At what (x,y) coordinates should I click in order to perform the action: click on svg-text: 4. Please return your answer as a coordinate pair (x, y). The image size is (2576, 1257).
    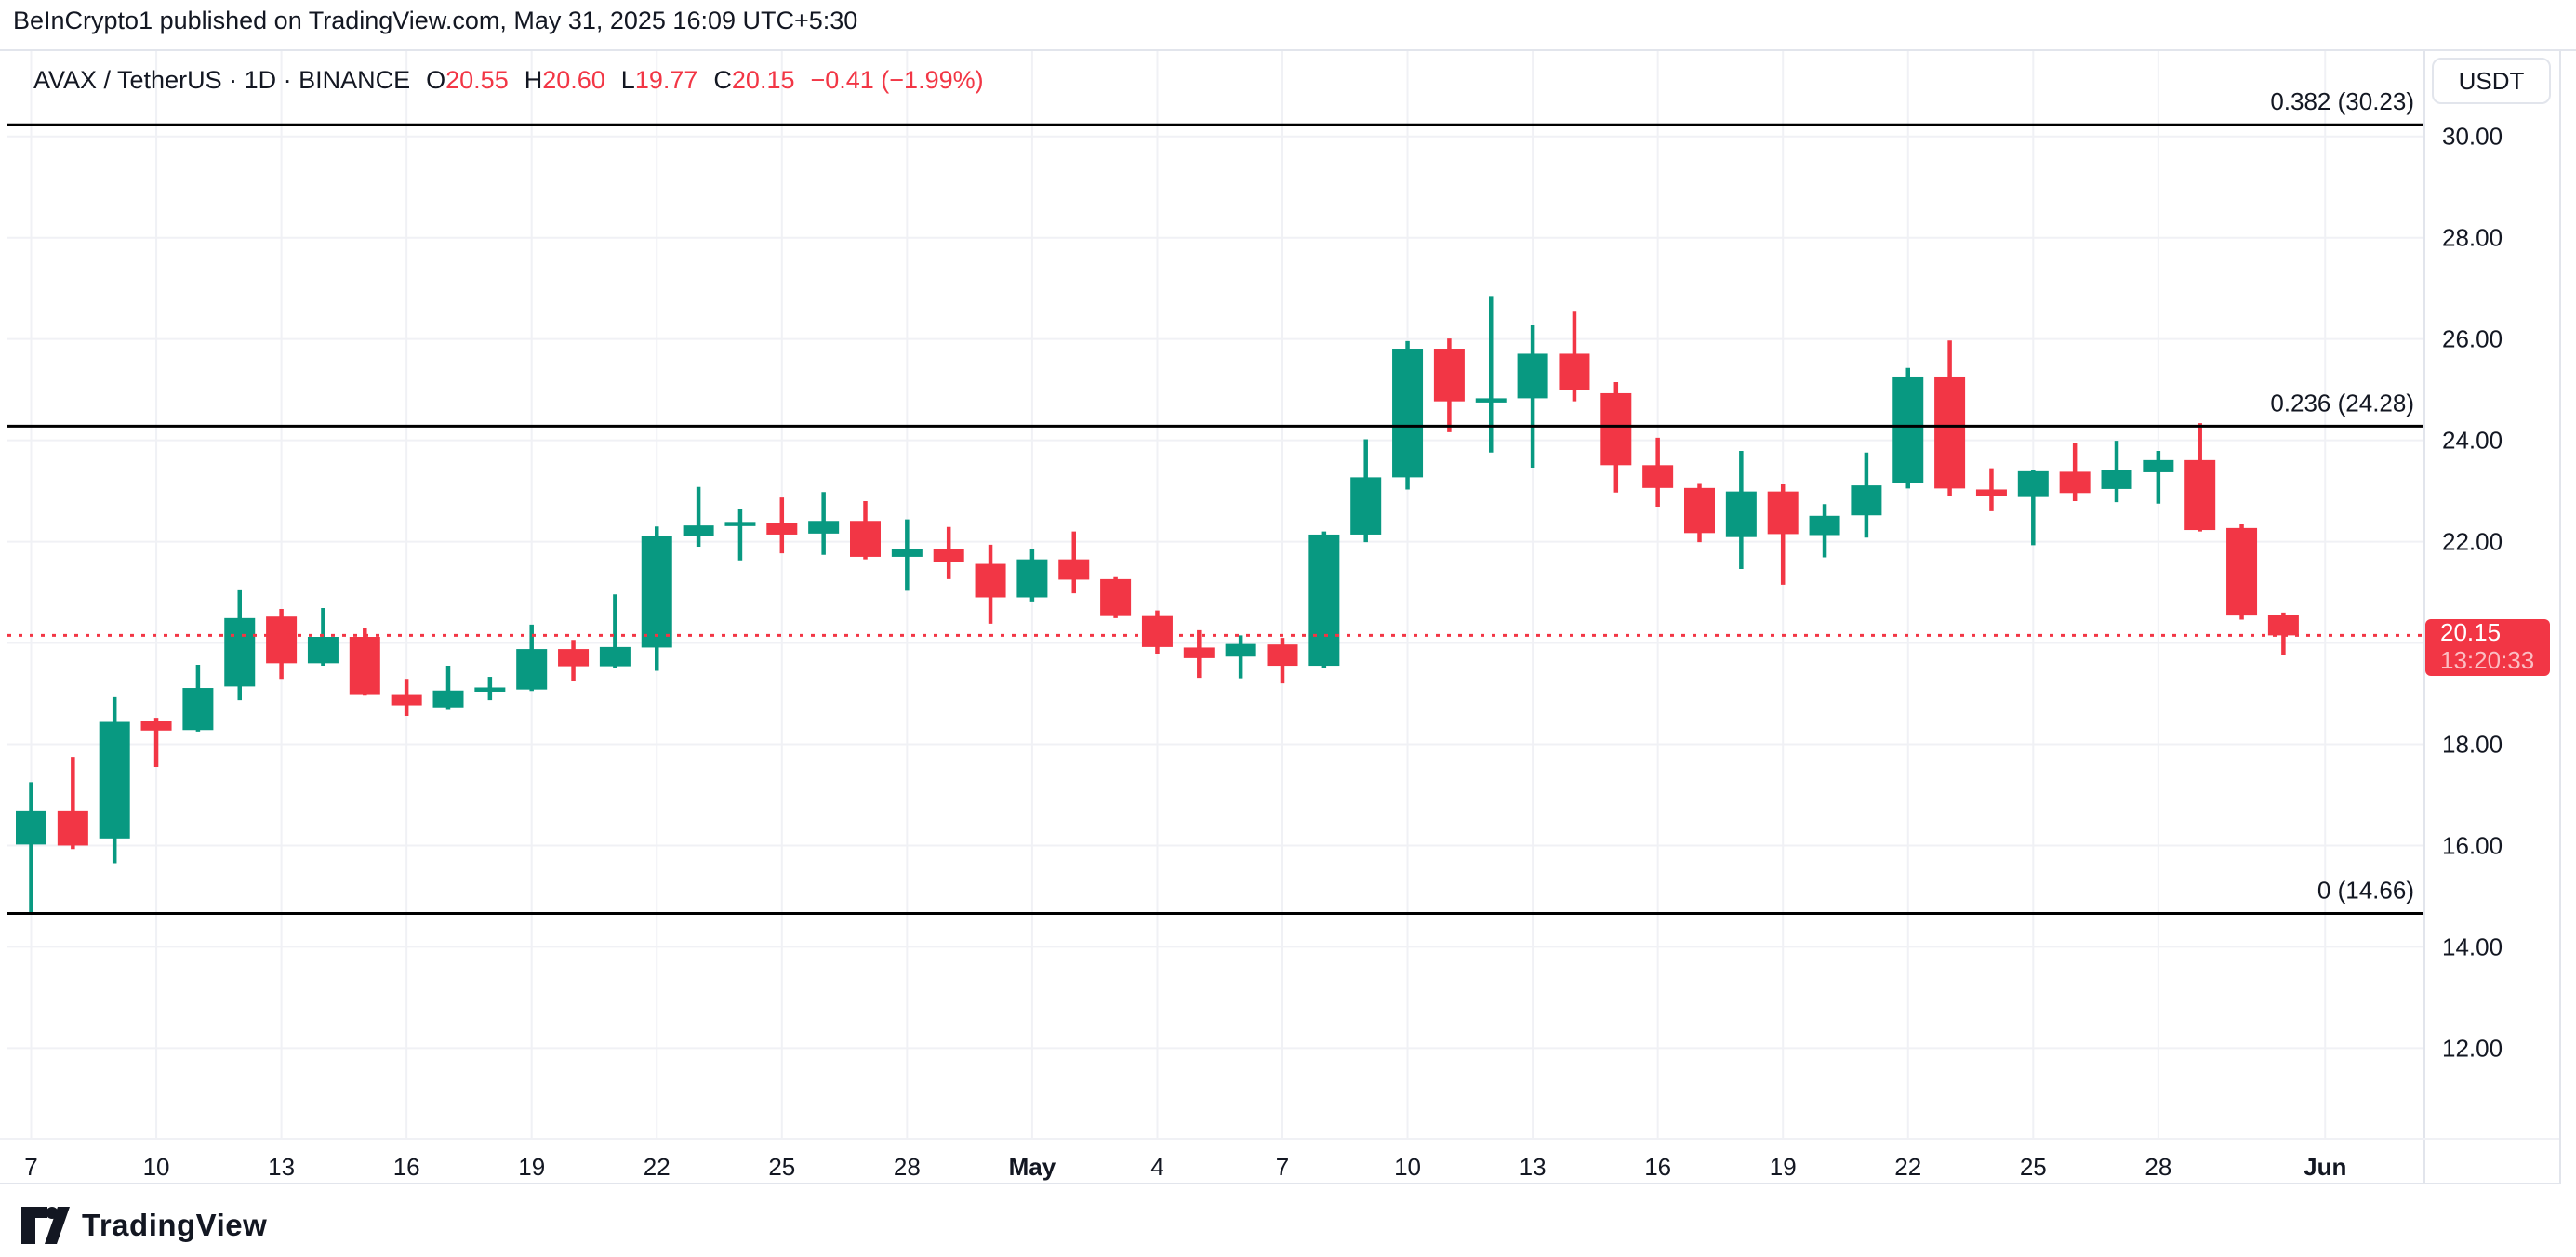
    Looking at the image, I should click on (1156, 1167).